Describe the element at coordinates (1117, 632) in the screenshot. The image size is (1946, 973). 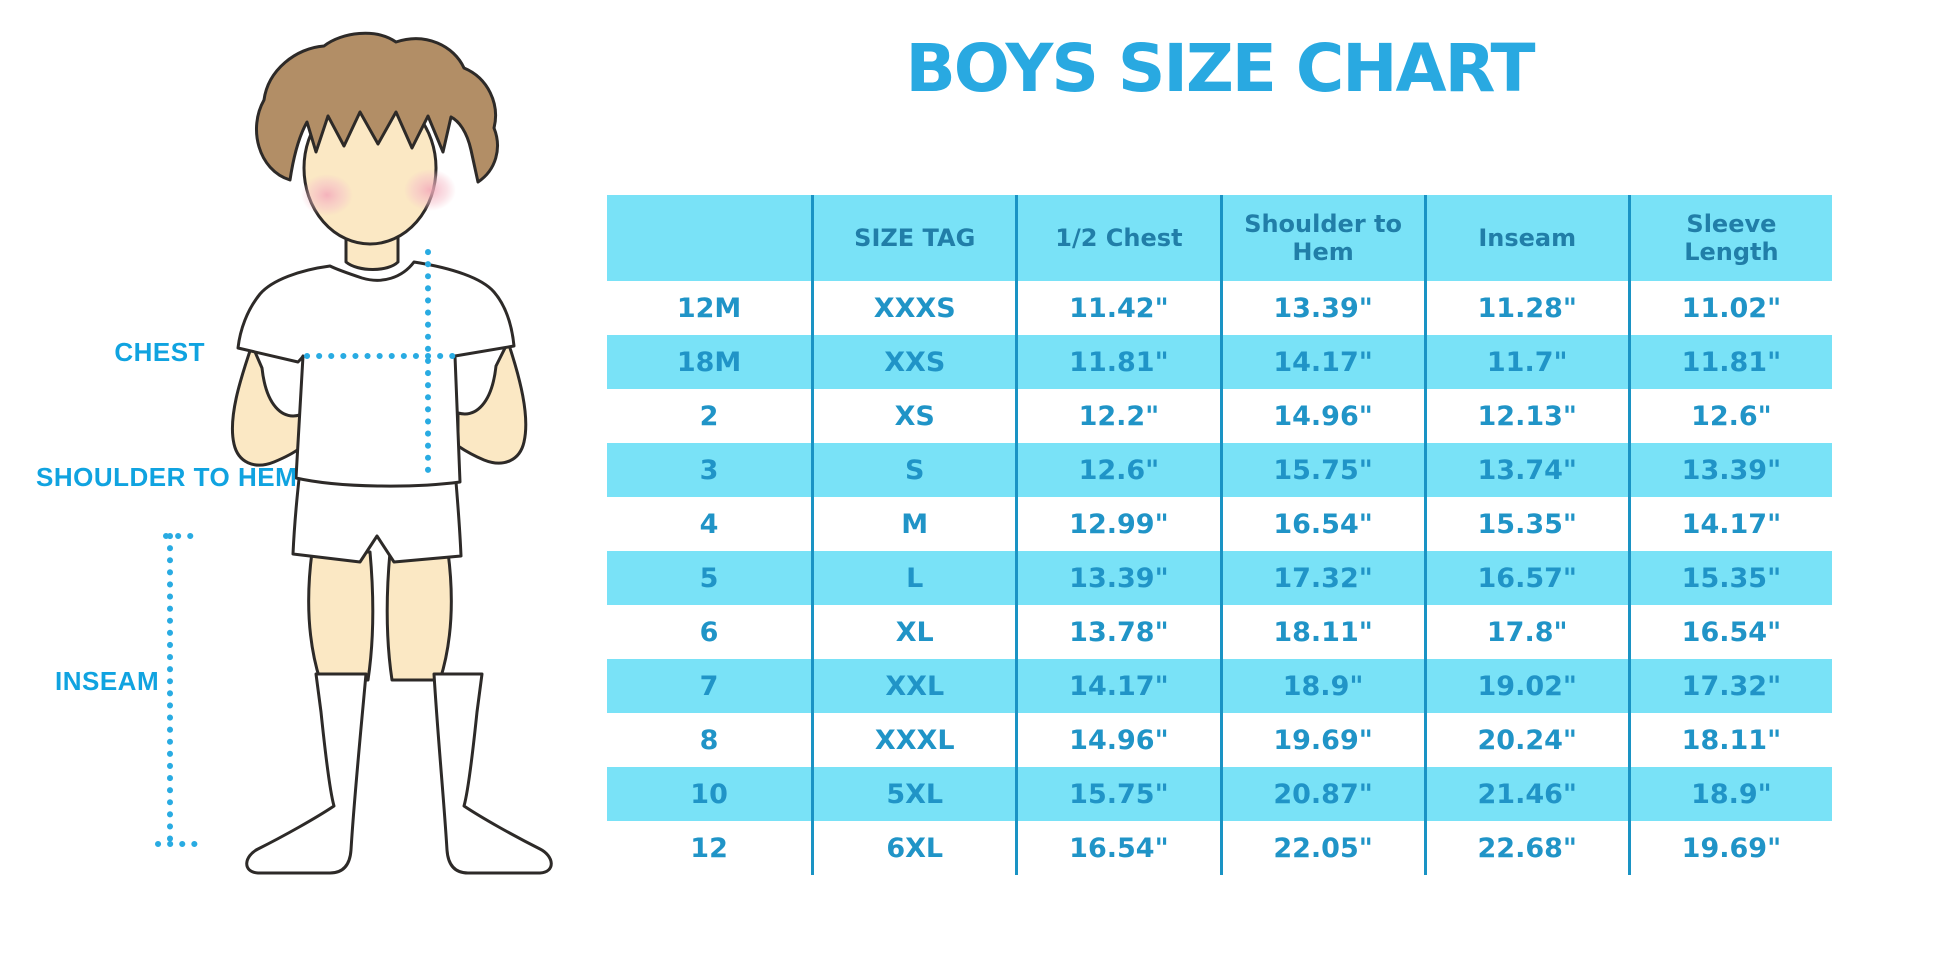
I see `half-chest-cell: 13.78"` at that location.